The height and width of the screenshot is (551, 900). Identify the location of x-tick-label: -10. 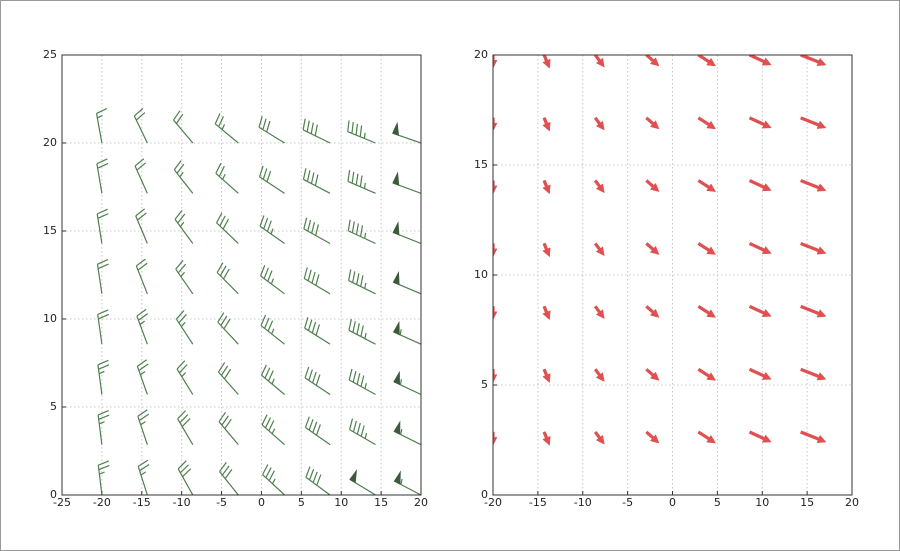
(583, 502).